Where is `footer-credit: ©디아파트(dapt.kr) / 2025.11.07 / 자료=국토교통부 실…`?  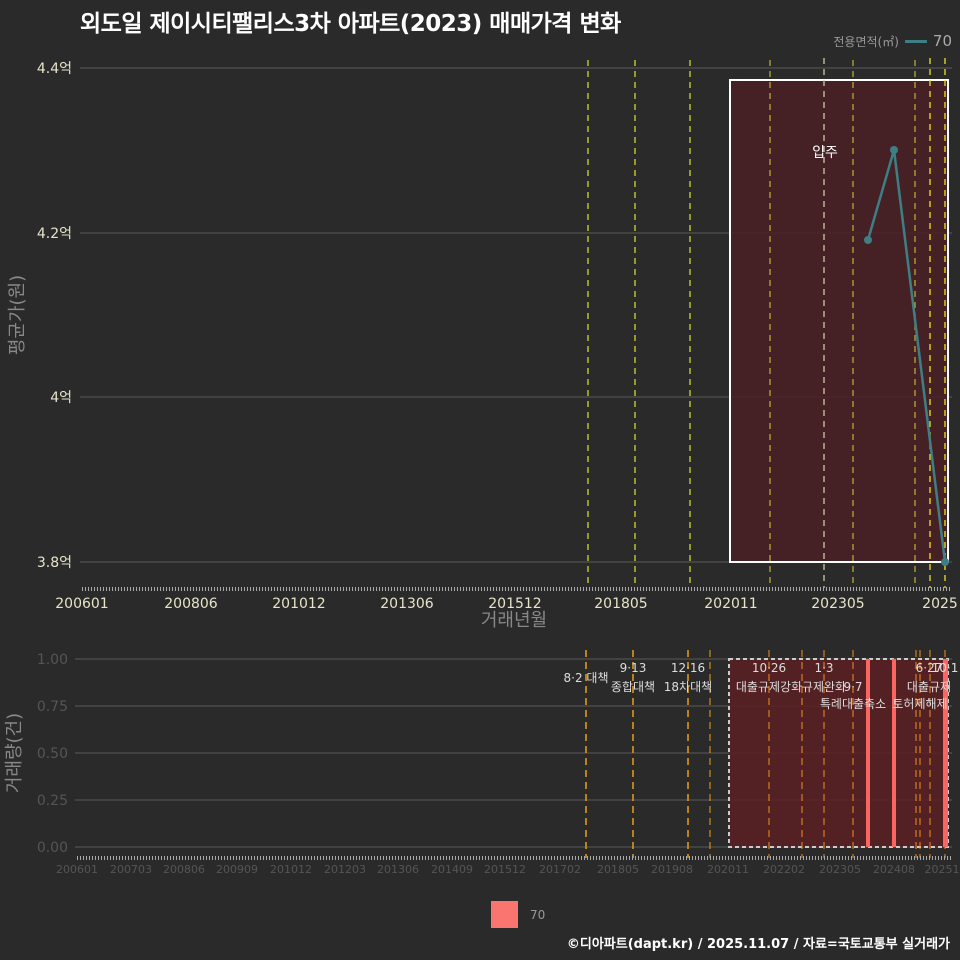
footer-credit: ©디아파트(dapt.kr) / 2025.11.07 / 자료=국토교통부 실… is located at coordinates (758, 944).